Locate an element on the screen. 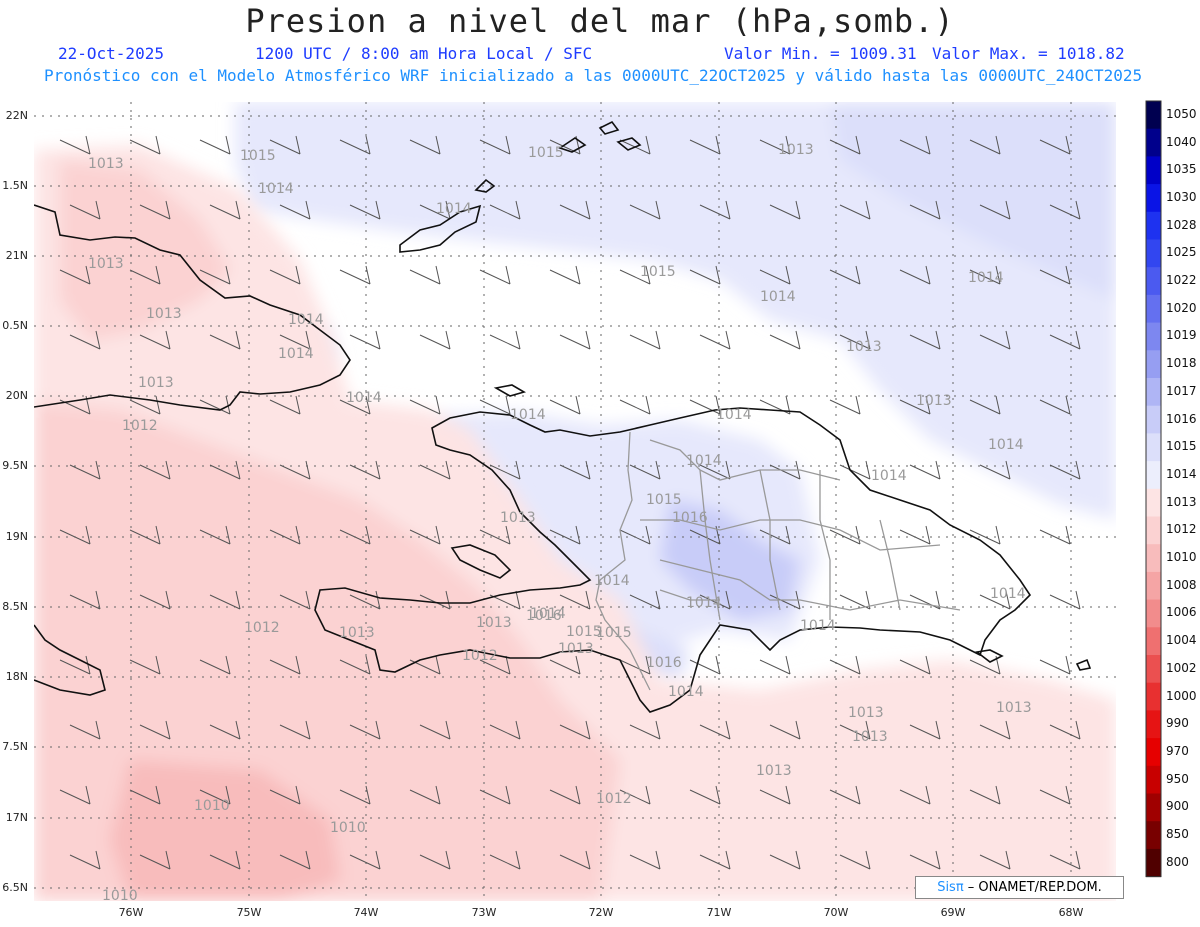 Image resolution: width=1200 pixels, height=927 pixels. colorbar-level-label: 1017 is located at coordinates (1181, 390).